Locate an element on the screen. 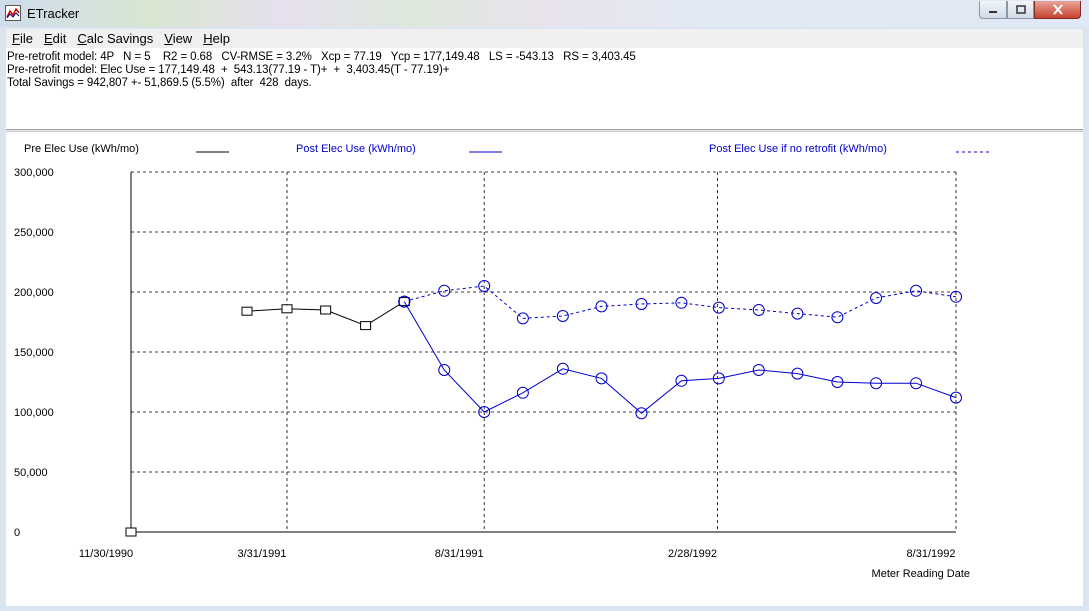 This screenshot has height=611, width=1089. menu-help-accel: H is located at coordinates (208, 38).